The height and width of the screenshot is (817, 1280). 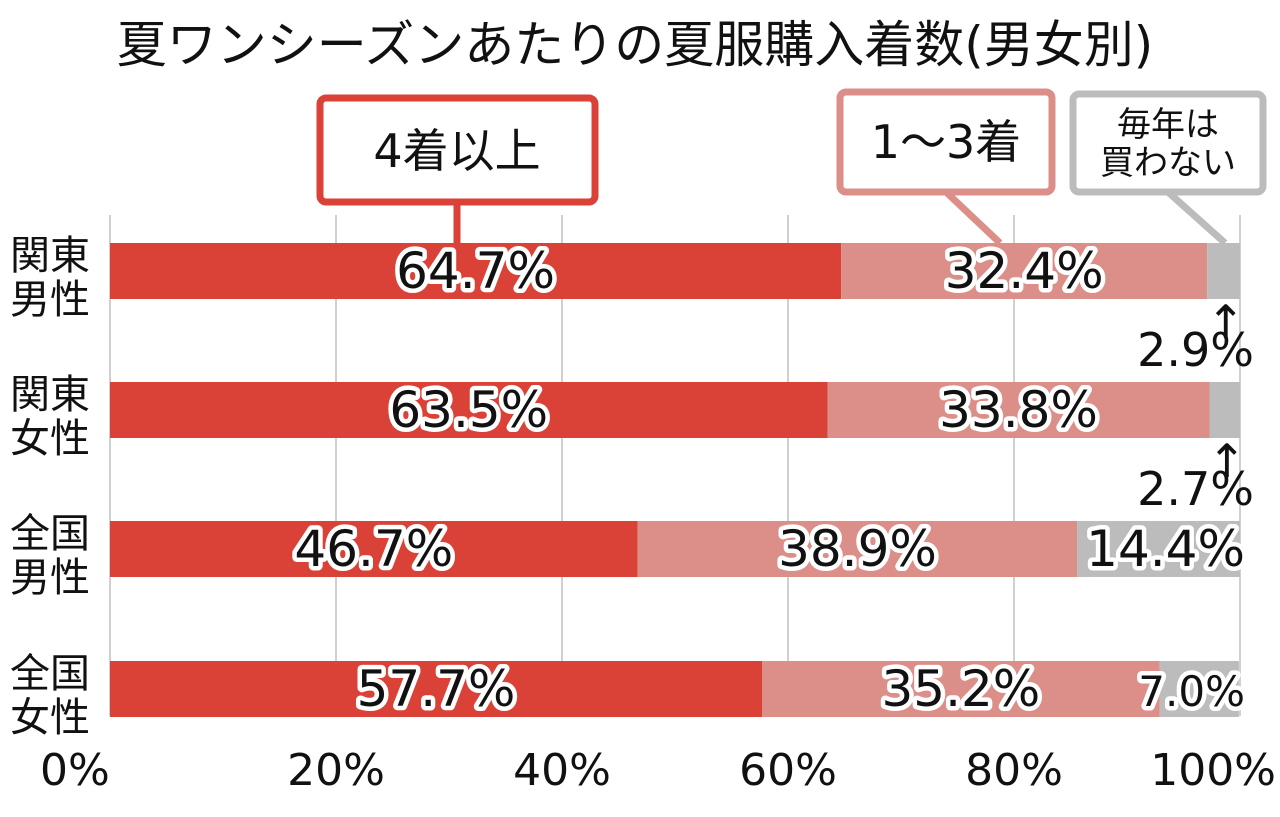 What do you see at coordinates (946, 142) in the screenshot?
I see `legend-label: 1〜3着` at bounding box center [946, 142].